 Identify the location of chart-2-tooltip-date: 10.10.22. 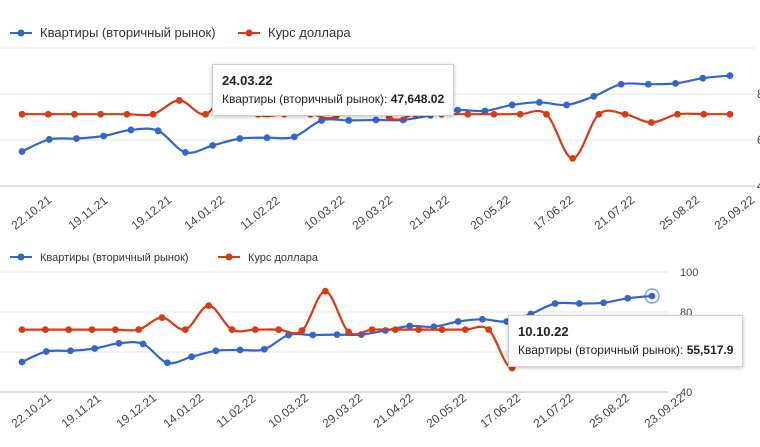
(543, 331).